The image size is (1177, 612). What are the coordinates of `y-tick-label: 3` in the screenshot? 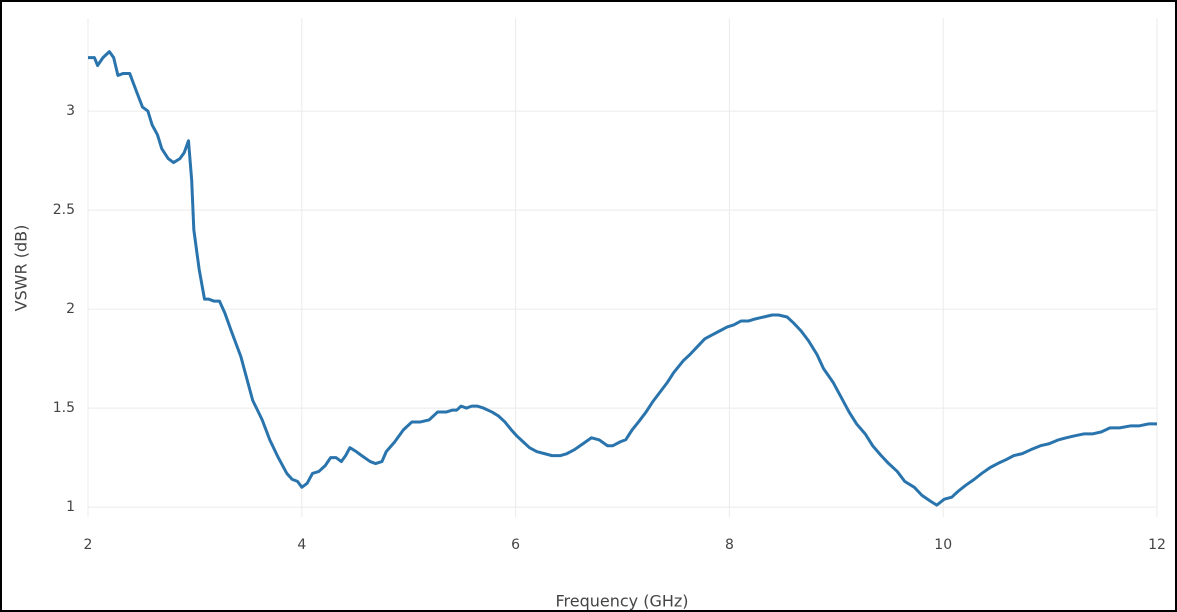 It's located at (70, 111).